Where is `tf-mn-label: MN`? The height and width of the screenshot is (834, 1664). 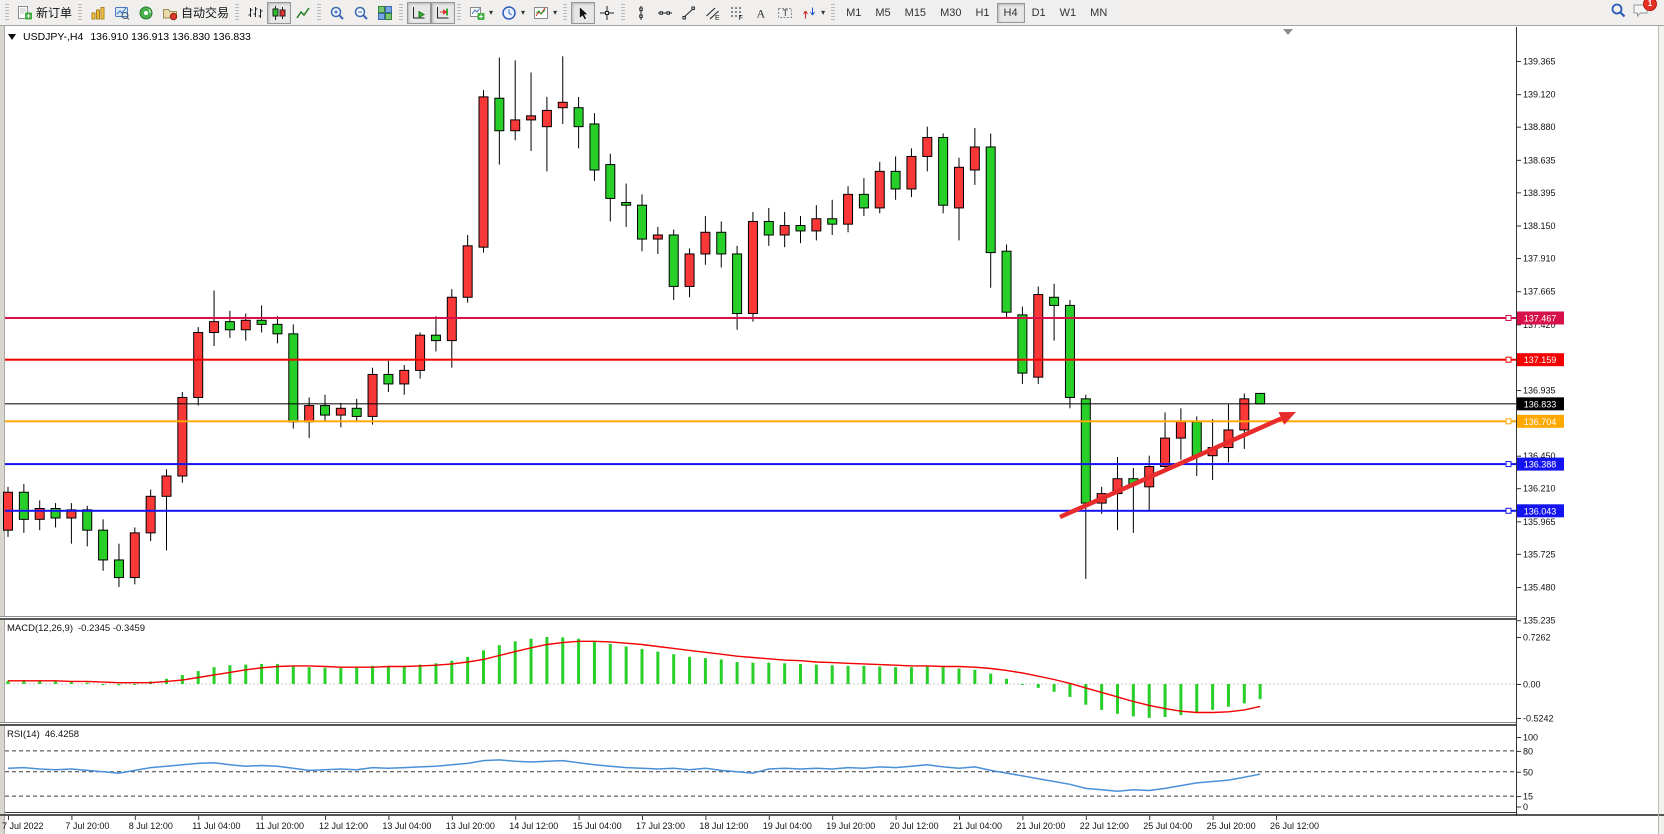
tf-mn-label: MN is located at coordinates (1099, 12).